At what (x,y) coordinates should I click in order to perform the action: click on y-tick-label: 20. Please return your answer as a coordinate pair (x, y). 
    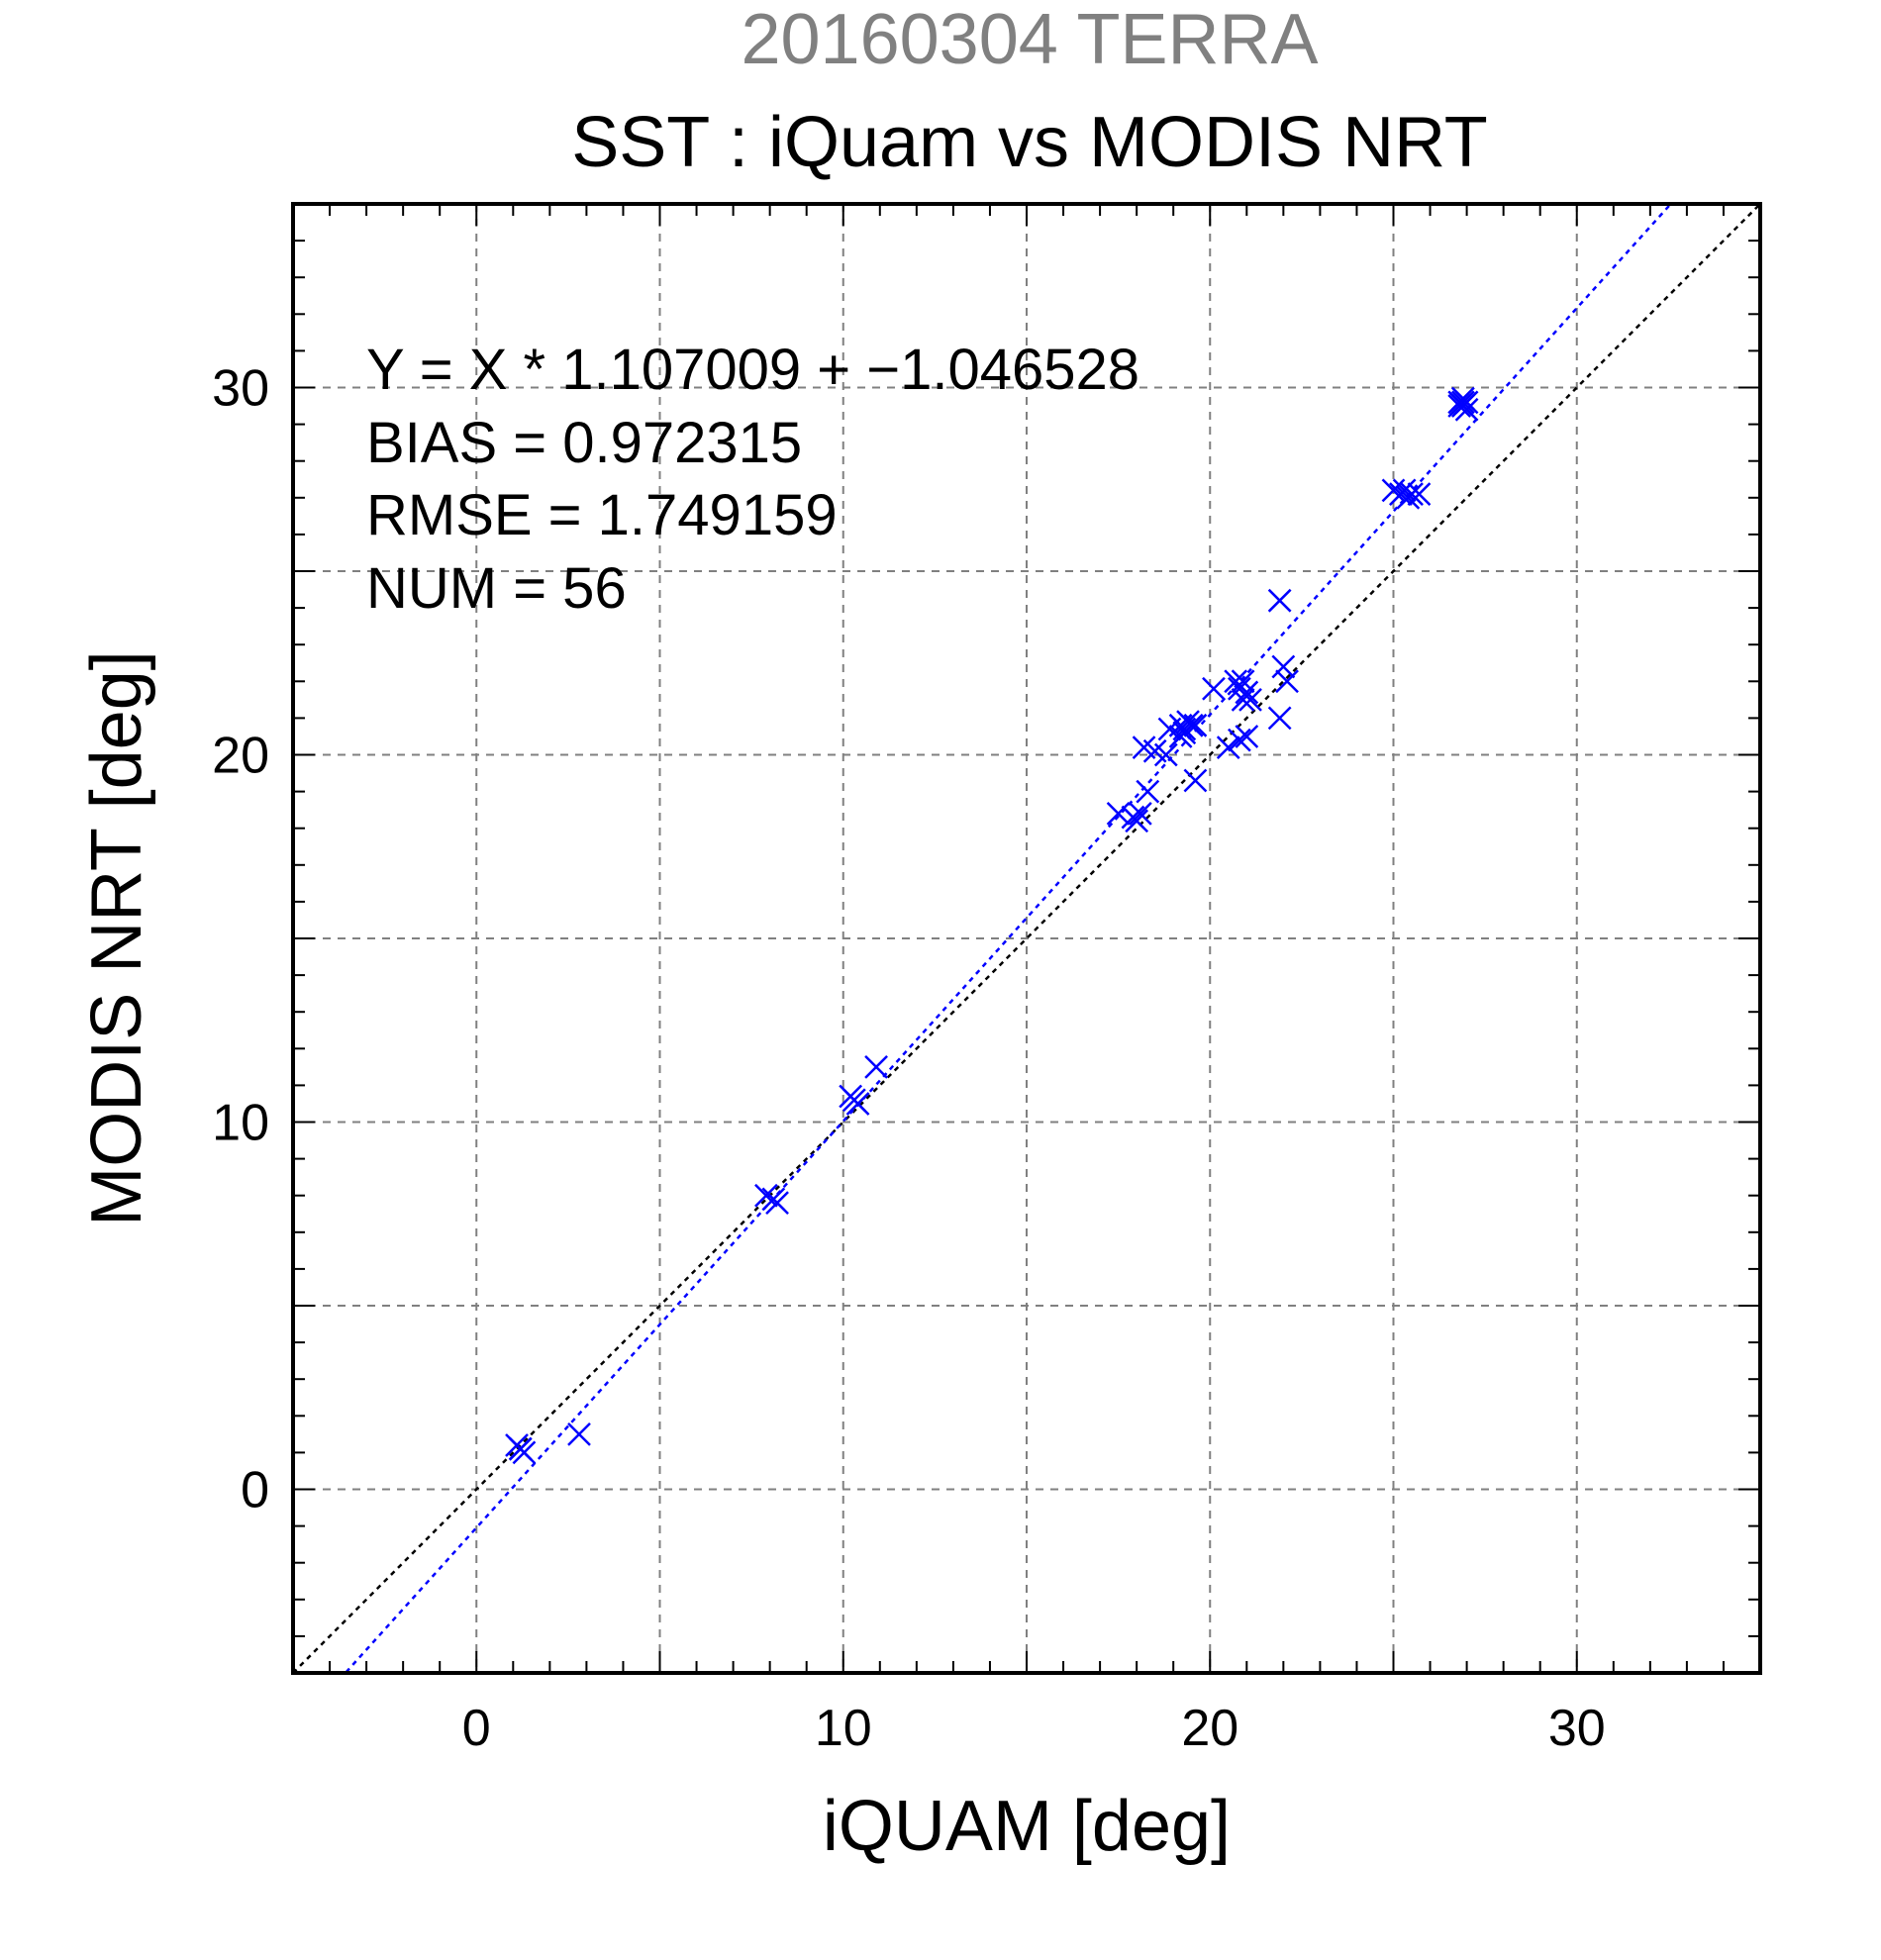
    Looking at the image, I should click on (241, 756).